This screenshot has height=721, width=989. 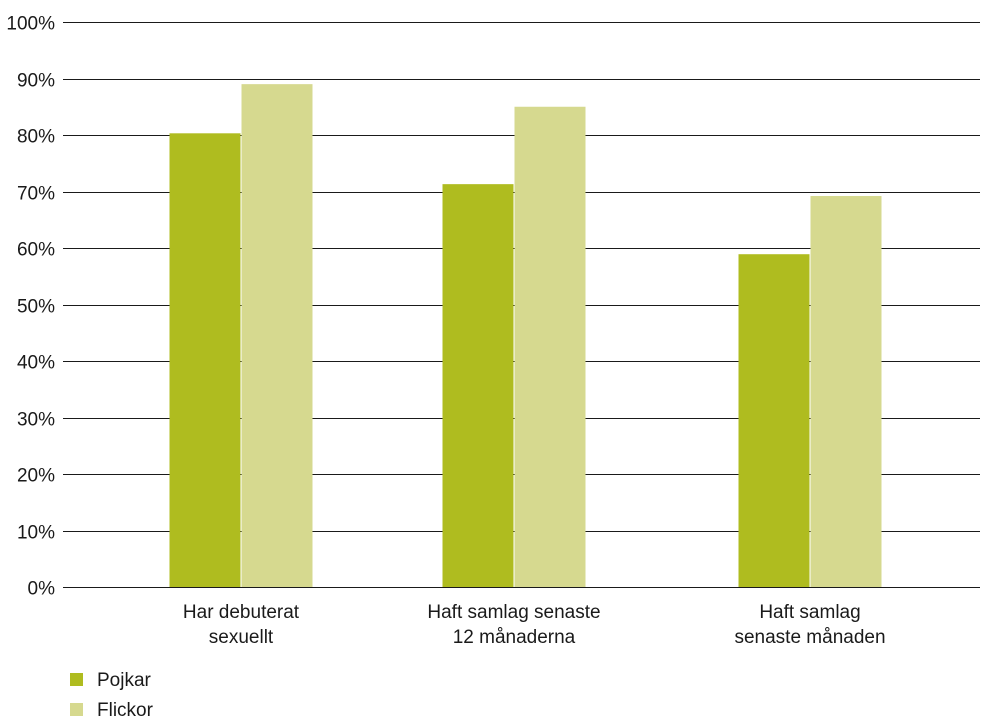 I want to click on y-tick-label: 20%, so click(x=36, y=476).